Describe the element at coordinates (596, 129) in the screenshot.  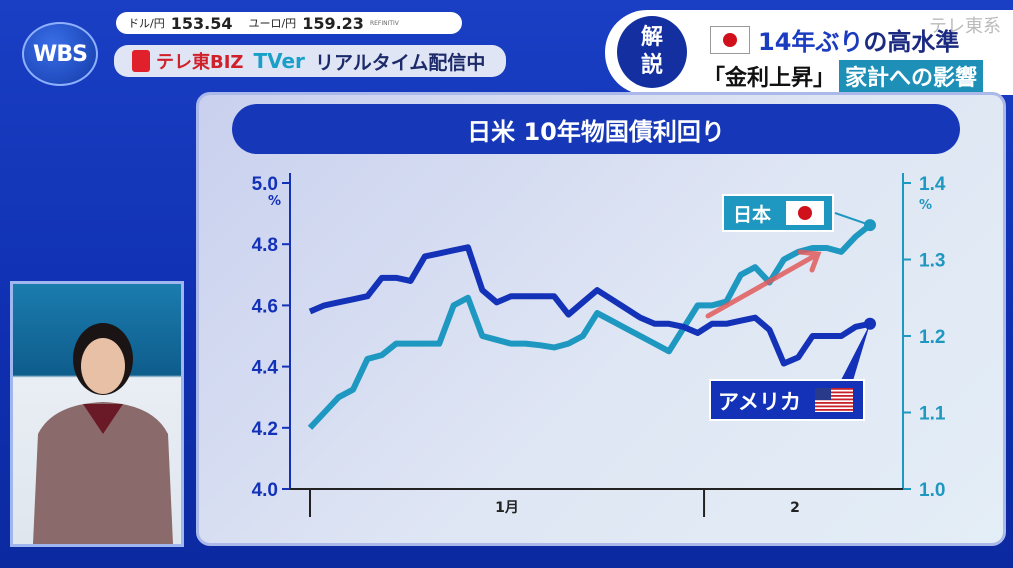
I see `chart-title: 日米 10年物国債利回り` at that location.